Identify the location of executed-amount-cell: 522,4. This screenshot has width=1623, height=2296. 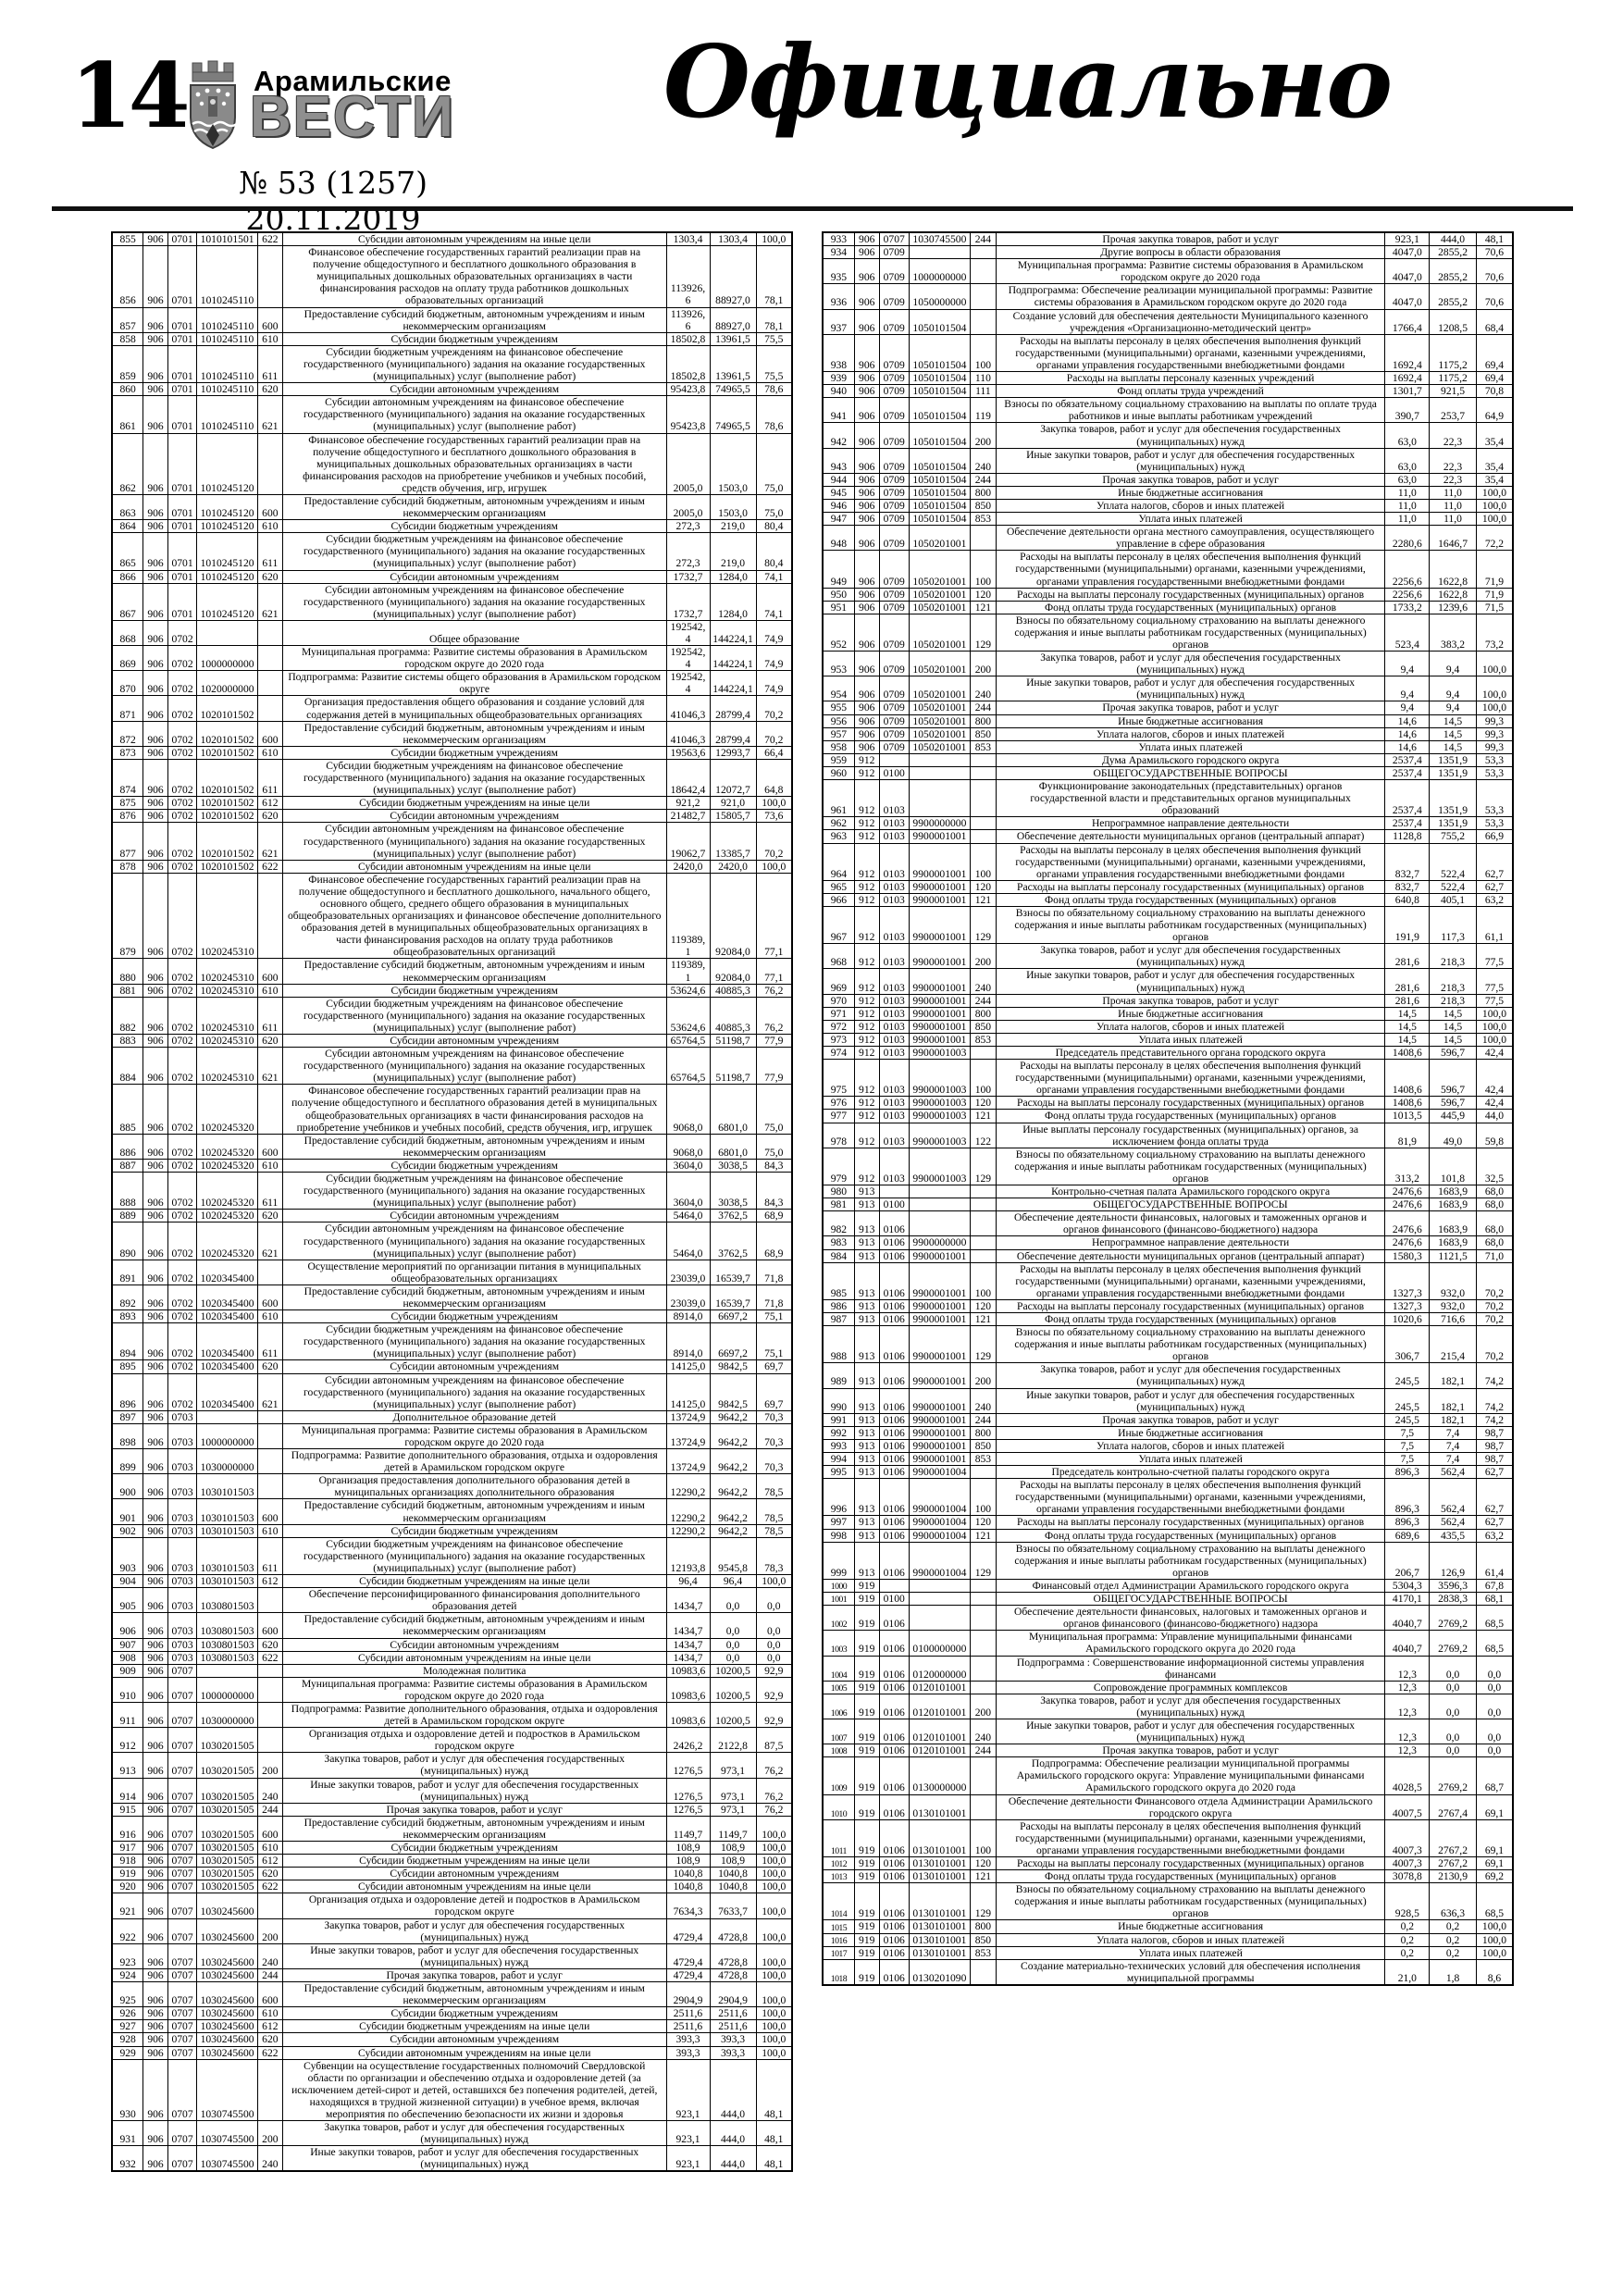
(1453, 862).